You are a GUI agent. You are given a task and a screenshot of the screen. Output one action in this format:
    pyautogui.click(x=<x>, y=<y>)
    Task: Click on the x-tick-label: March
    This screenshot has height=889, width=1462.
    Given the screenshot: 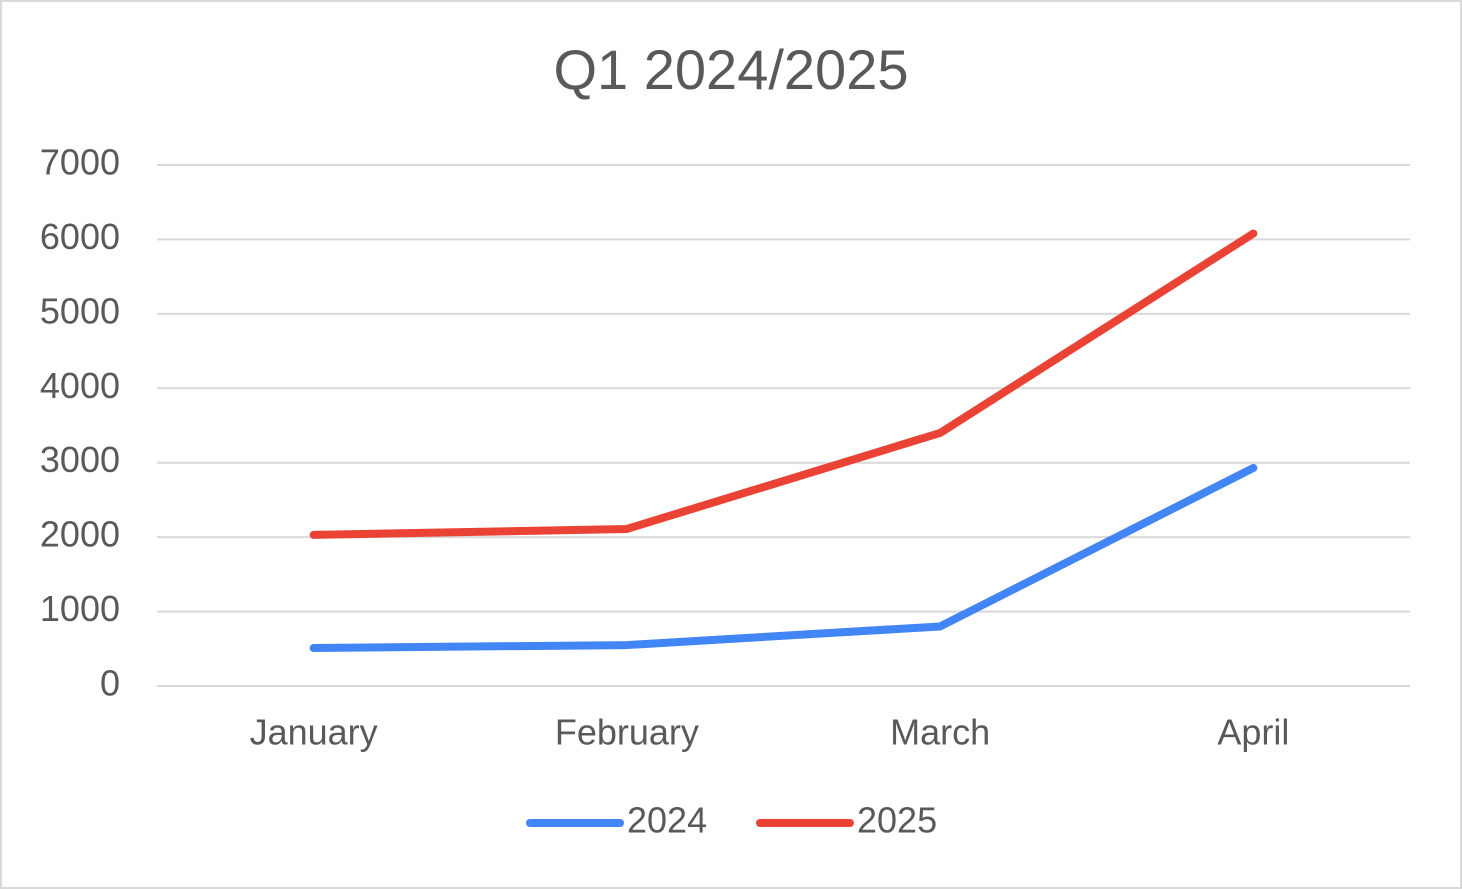 What is the action you would take?
    pyautogui.click(x=940, y=732)
    